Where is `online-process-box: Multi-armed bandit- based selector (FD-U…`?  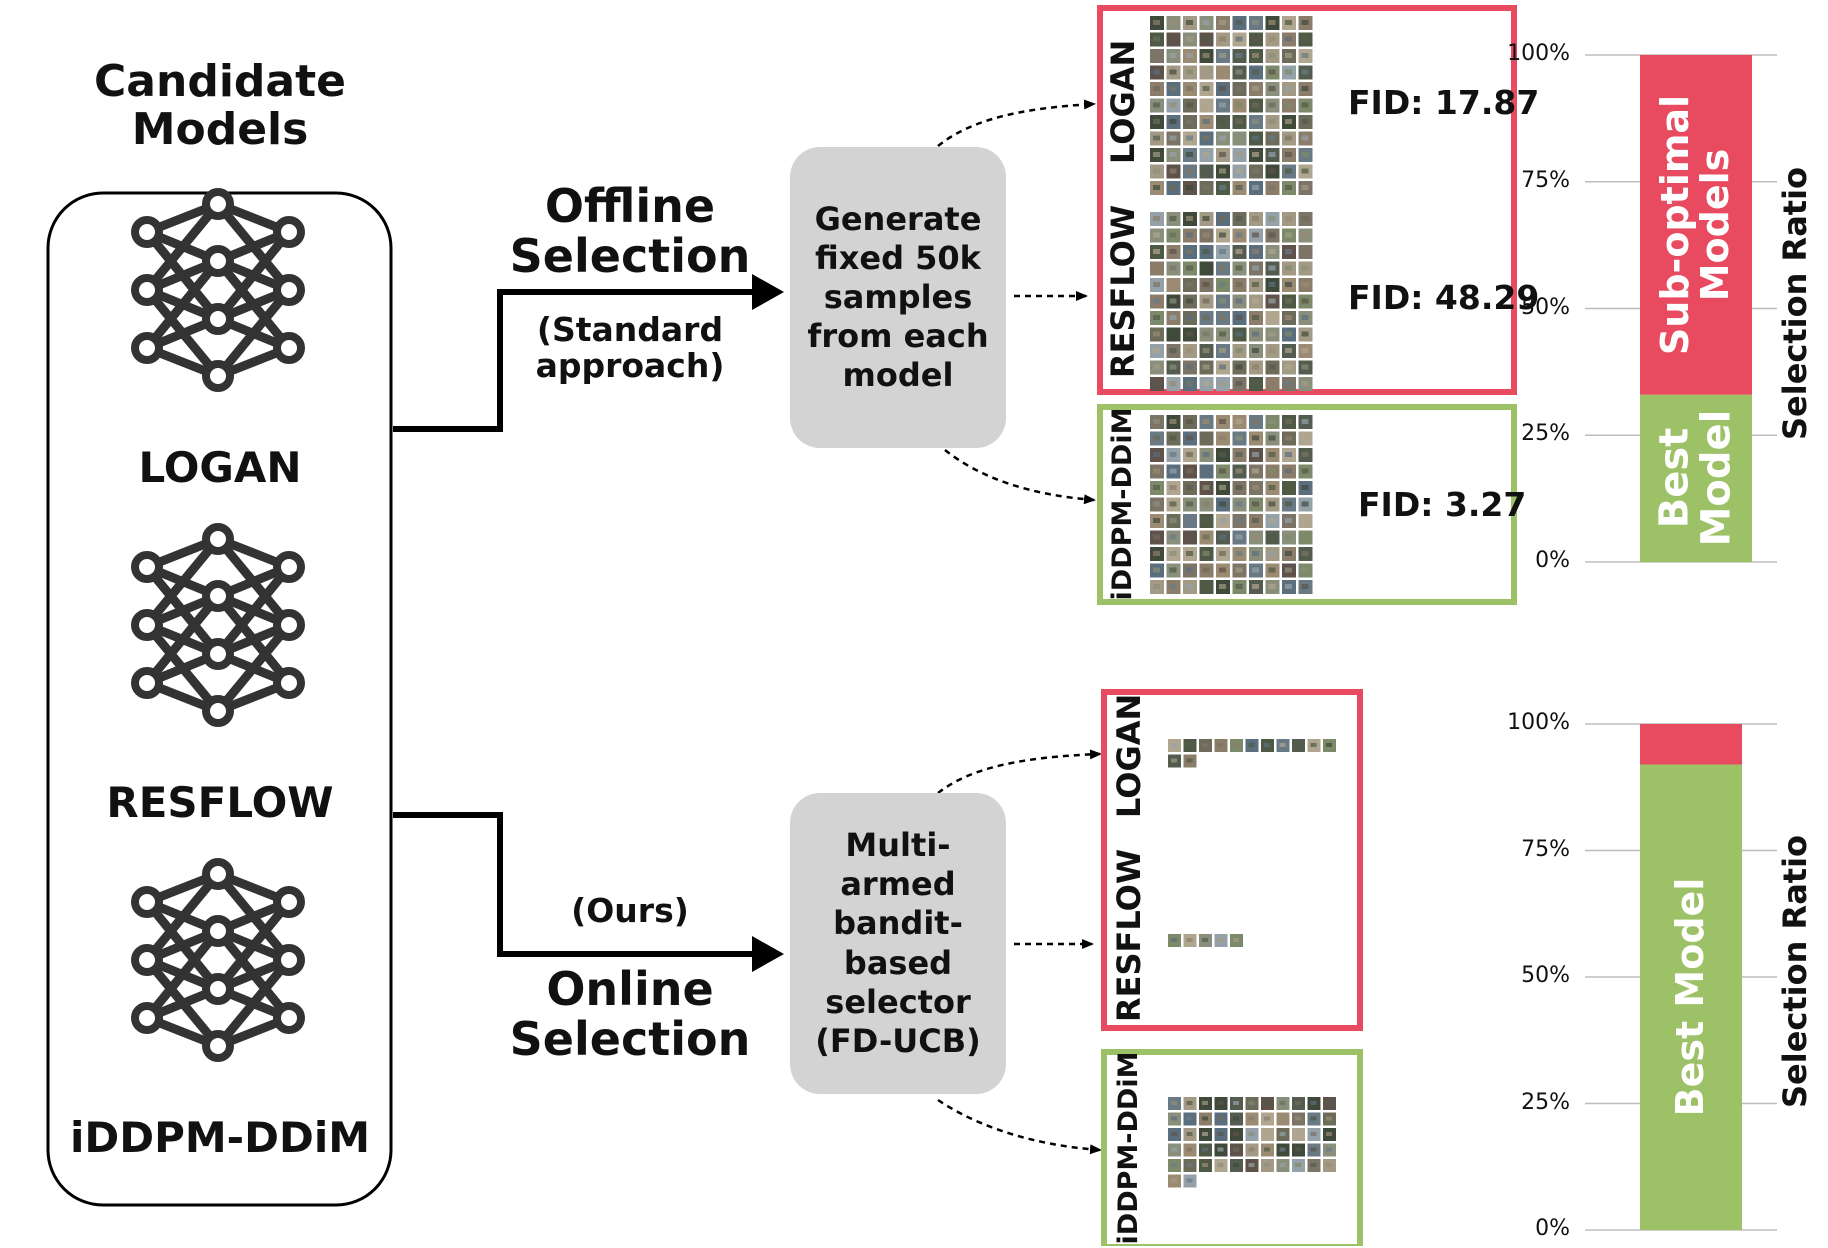 online-process-box: Multi-armed bandit- based selector (FD-U… is located at coordinates (898, 943).